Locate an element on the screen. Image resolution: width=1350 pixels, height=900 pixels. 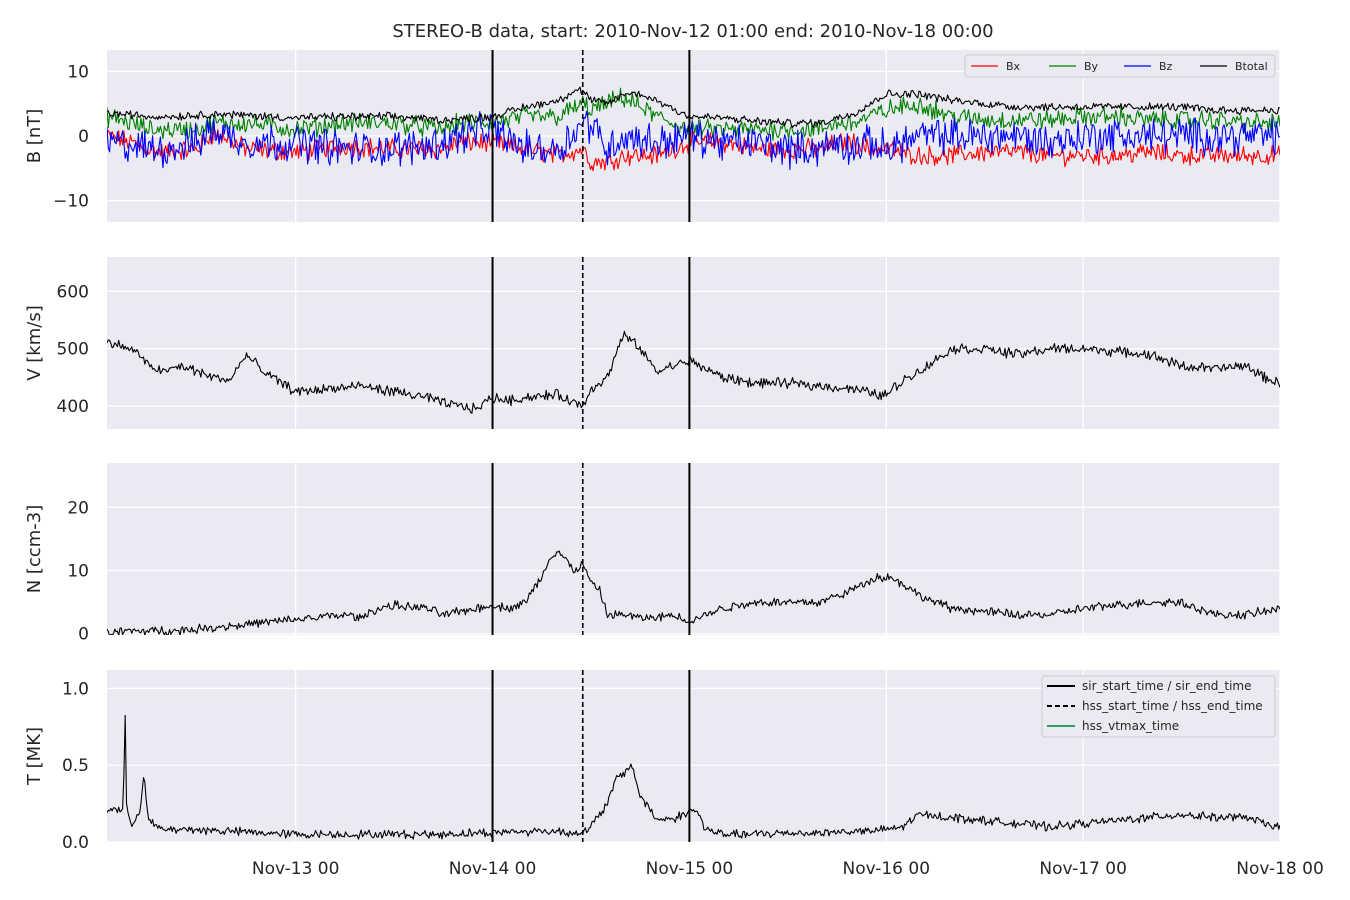
x-tick-label: Nov-17 00 is located at coordinates (1083, 869).